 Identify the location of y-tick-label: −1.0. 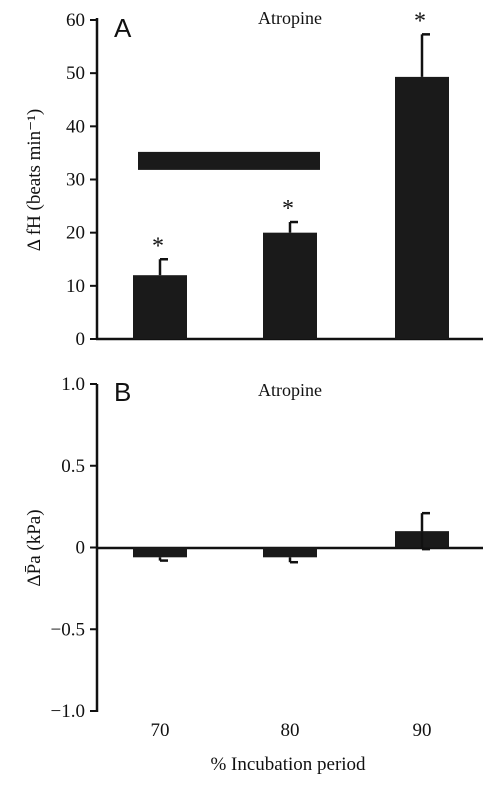
(68, 711).